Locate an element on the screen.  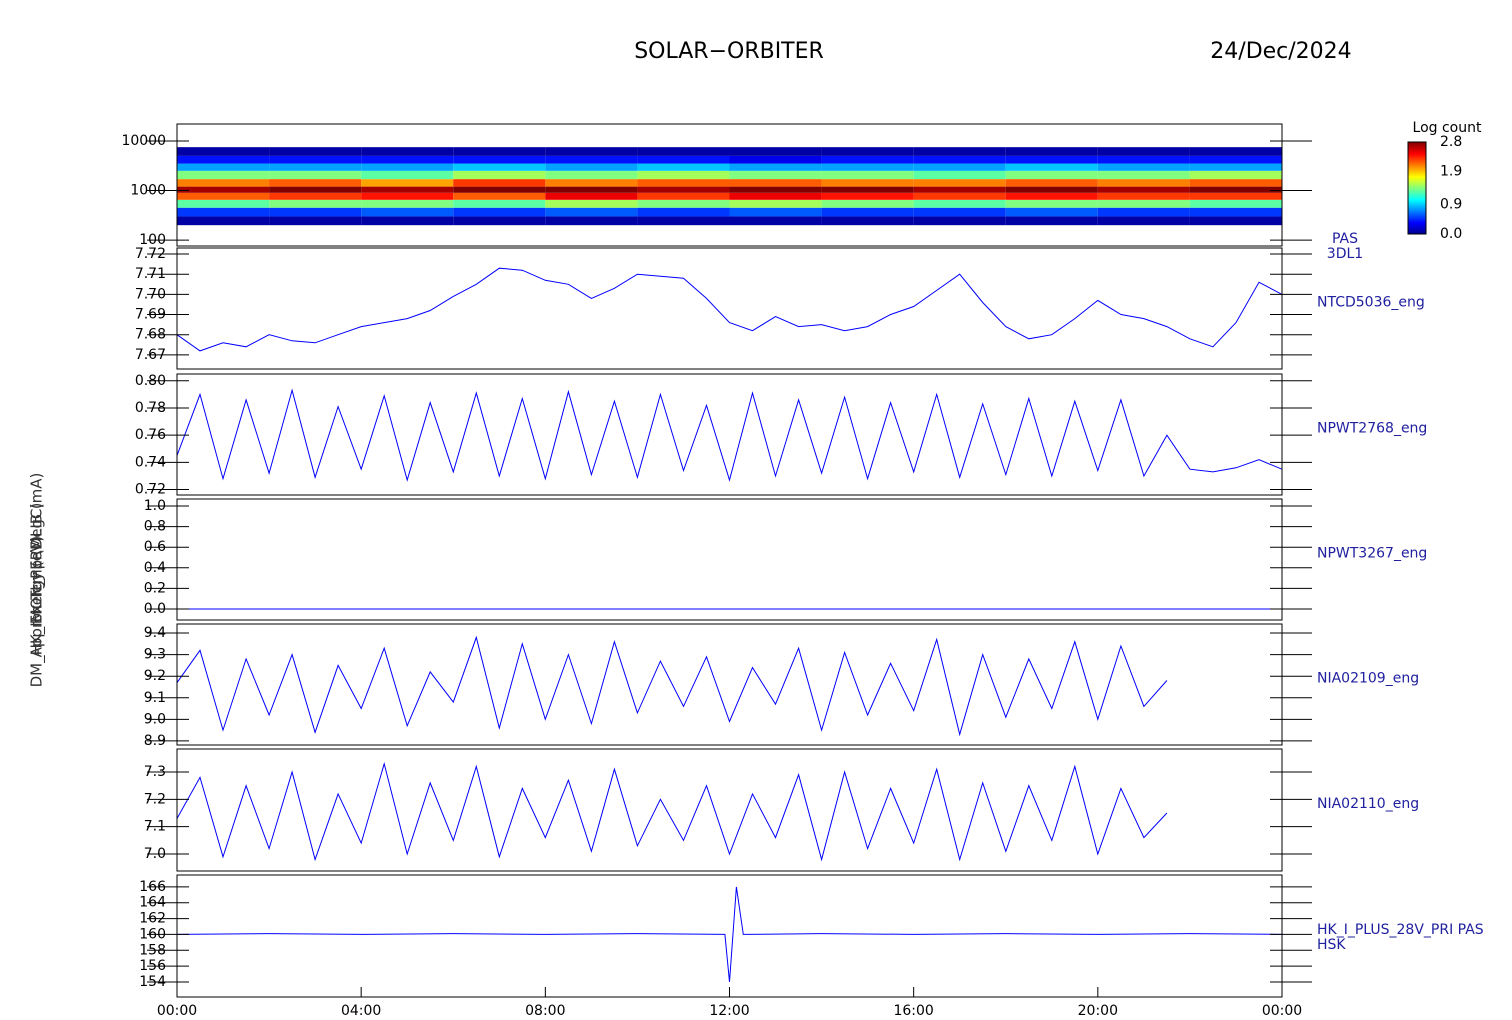
chart-title: SOLAR−ORBITER is located at coordinates (729, 51).